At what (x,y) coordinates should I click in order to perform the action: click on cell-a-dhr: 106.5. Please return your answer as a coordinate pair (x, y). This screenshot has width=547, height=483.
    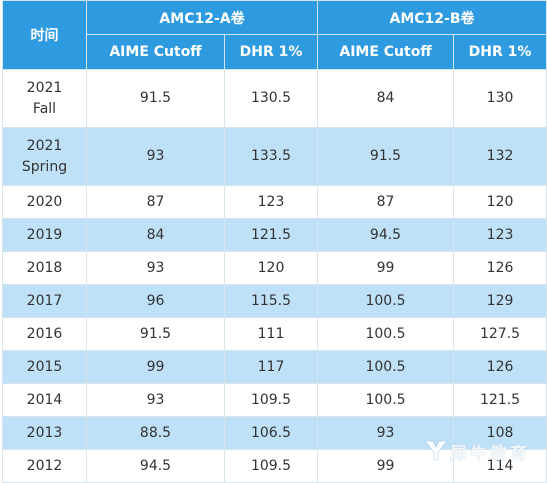
    Looking at the image, I should click on (271, 433).